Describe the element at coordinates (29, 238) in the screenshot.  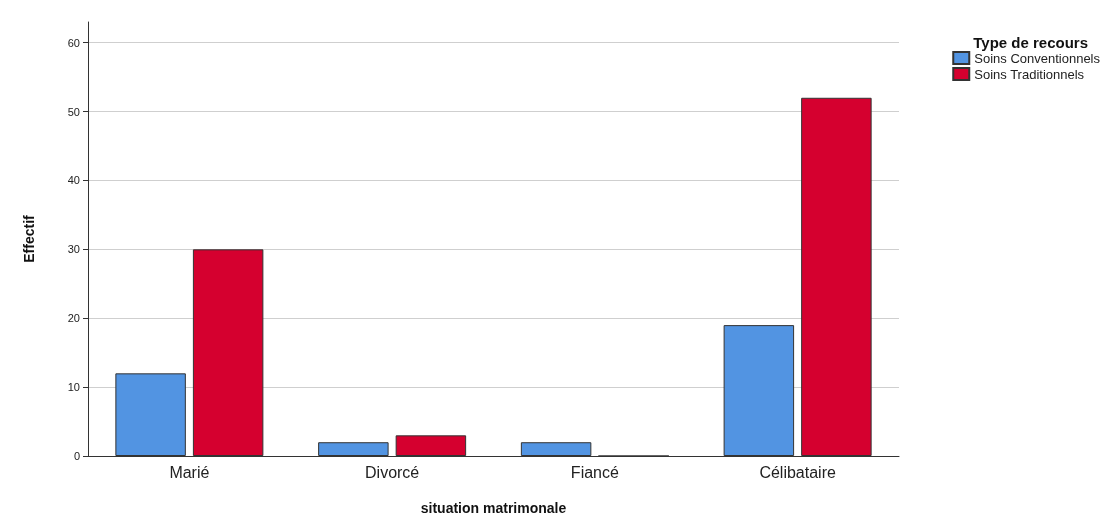
I see `y-axis-title: Effectif` at that location.